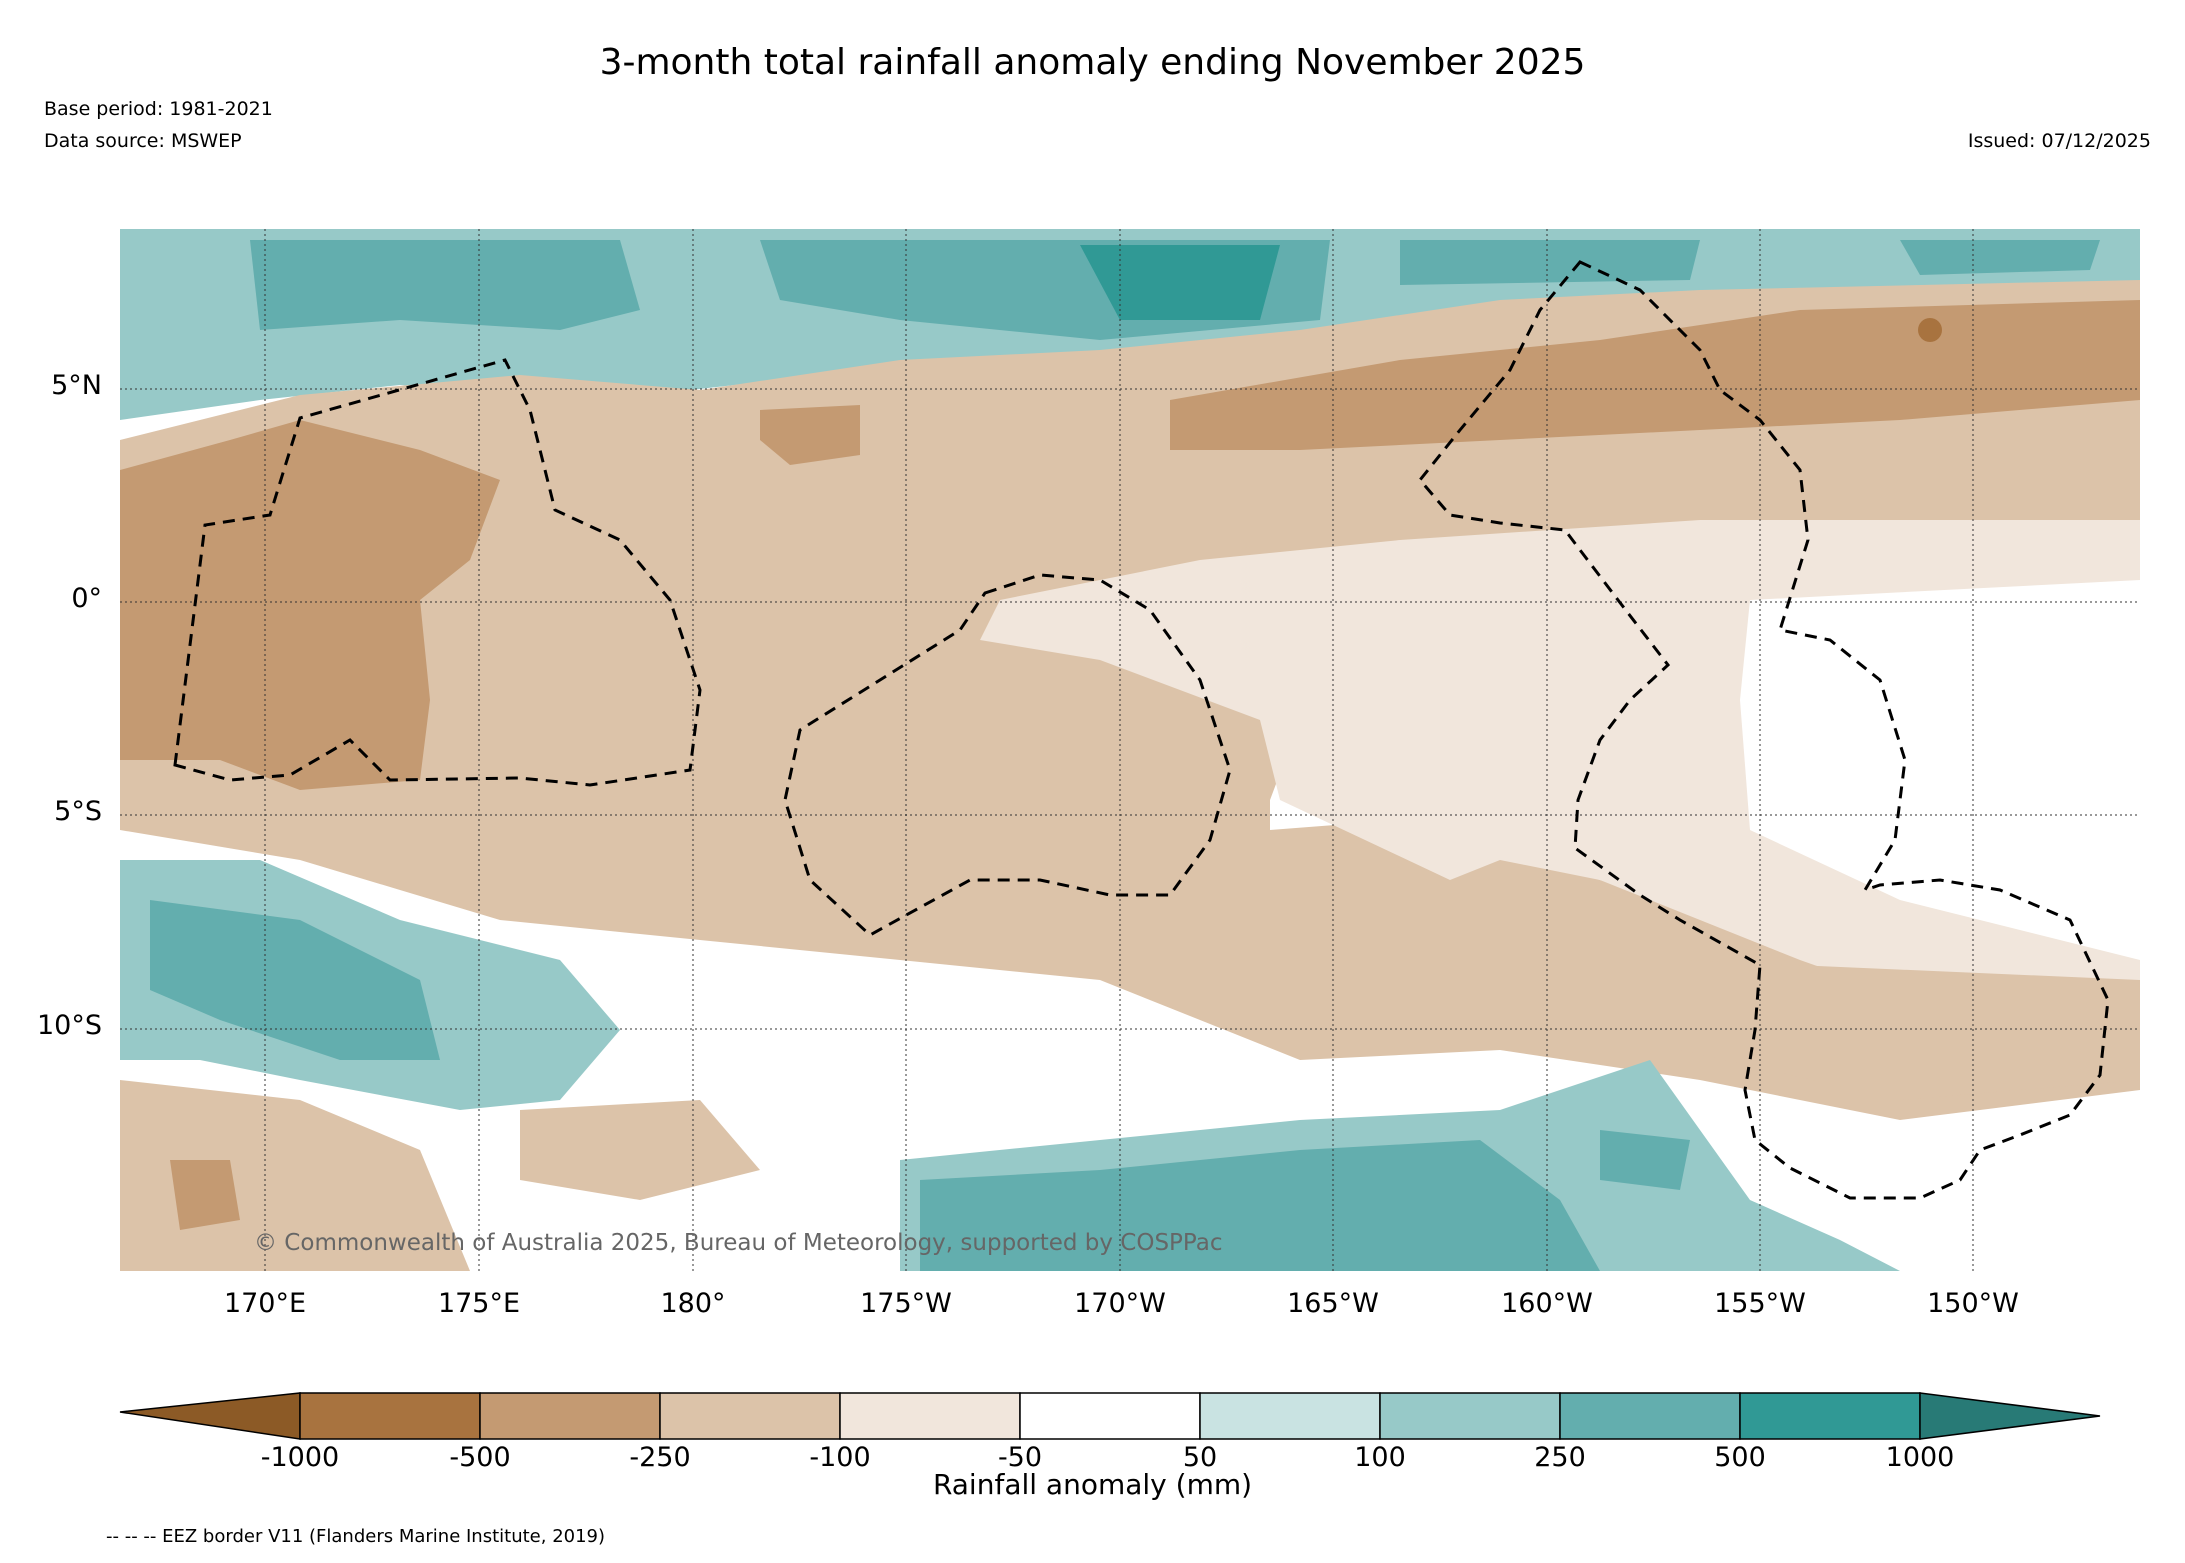 The height and width of the screenshot is (1563, 2185). Describe the element at coordinates (158, 109) in the screenshot. I see `base-period: Base period: 1981-2021` at that location.